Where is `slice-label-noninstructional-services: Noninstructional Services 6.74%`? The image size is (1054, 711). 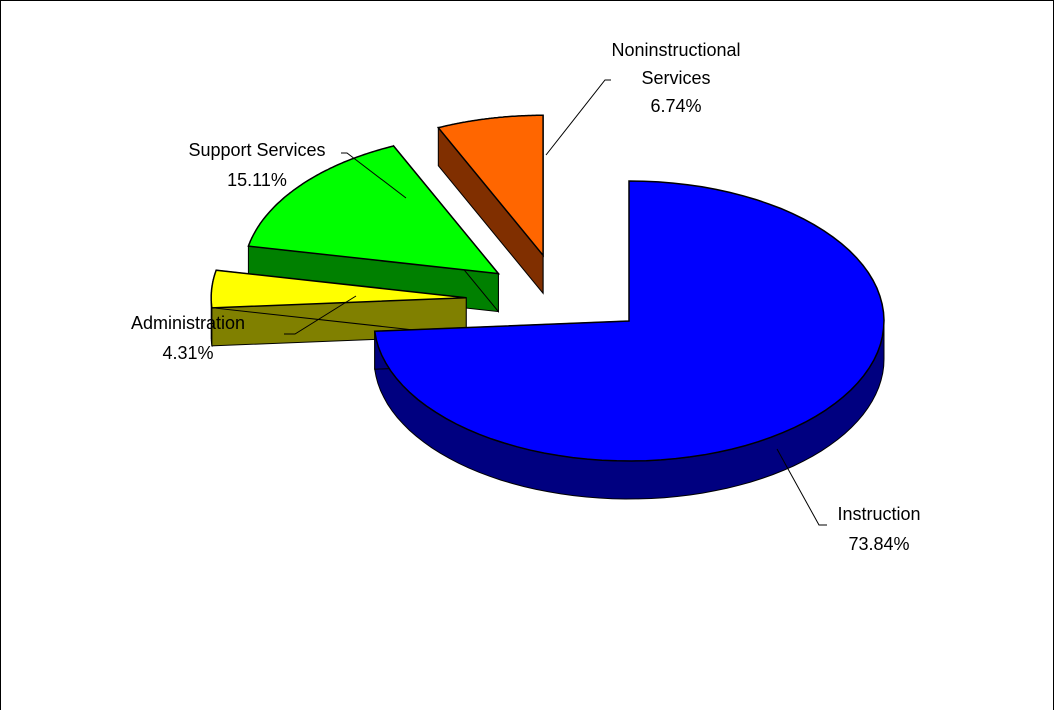 slice-label-noninstructional-services: Noninstructional Services 6.74% is located at coordinates (675, 78).